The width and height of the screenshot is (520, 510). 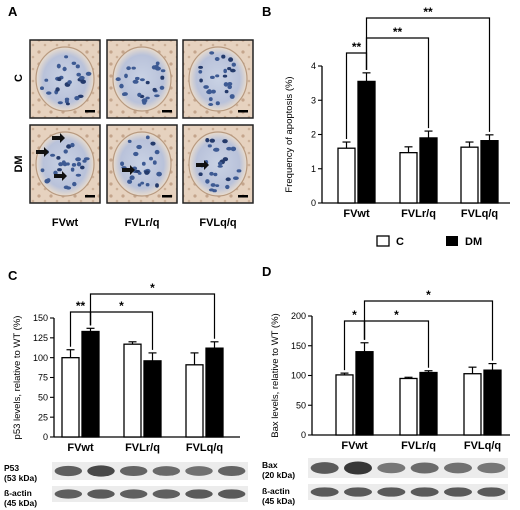 What do you see at coordinates (357, 47) in the screenshot?
I see `significance-label: **` at bounding box center [357, 47].